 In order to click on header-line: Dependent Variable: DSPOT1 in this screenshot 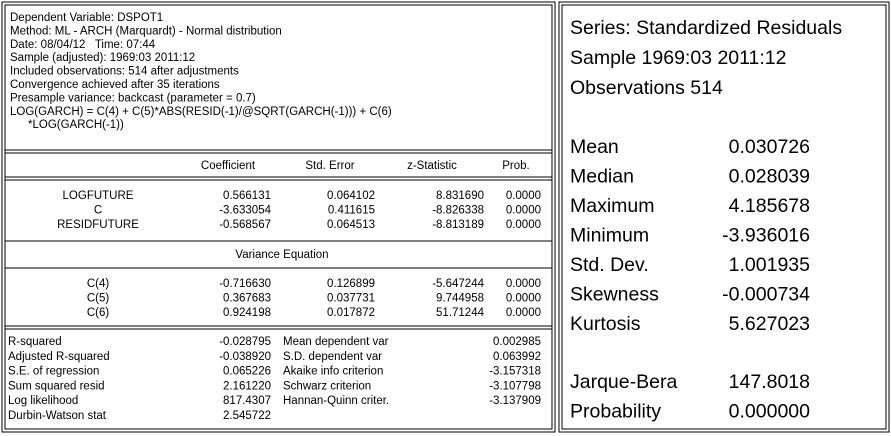, I will do `click(86, 18)`.